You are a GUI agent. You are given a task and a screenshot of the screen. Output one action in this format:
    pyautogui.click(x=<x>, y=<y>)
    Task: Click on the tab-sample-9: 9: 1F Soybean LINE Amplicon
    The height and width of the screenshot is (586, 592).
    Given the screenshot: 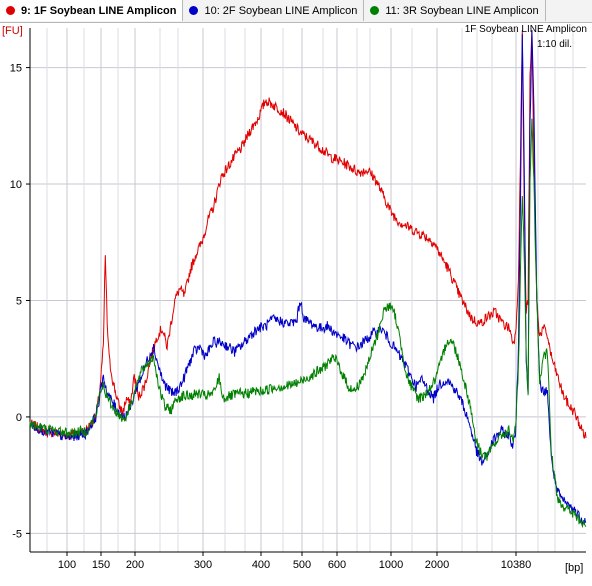 What is the action you would take?
    pyautogui.click(x=92, y=10)
    